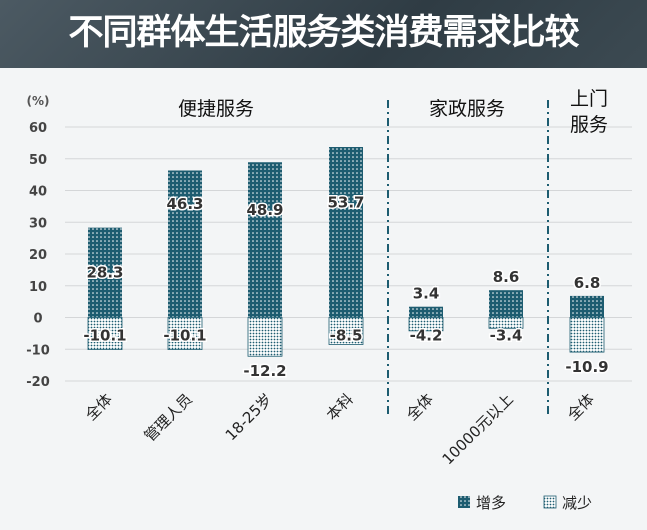  What do you see at coordinates (38, 160) in the screenshot?
I see `y-tick-label: 50` at bounding box center [38, 160].